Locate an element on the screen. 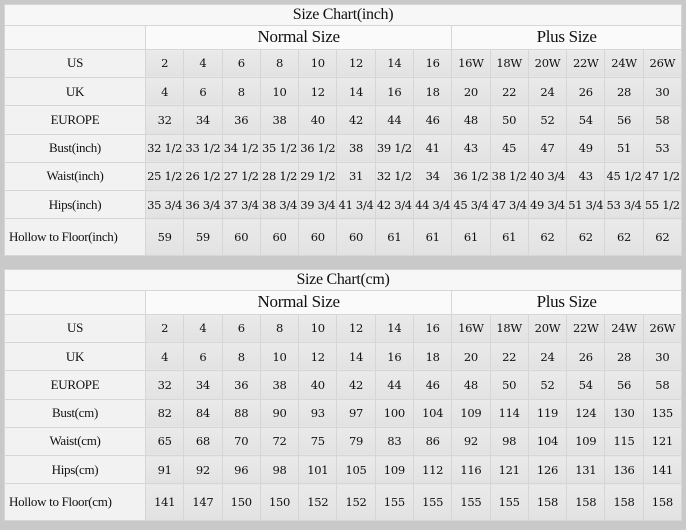 The height and width of the screenshot is (530, 686). table-cell: 136 is located at coordinates (624, 470).